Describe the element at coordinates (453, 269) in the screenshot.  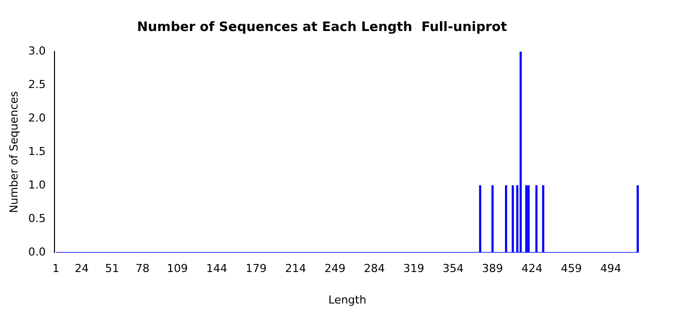
I see `x-tick-label: 354` at that location.